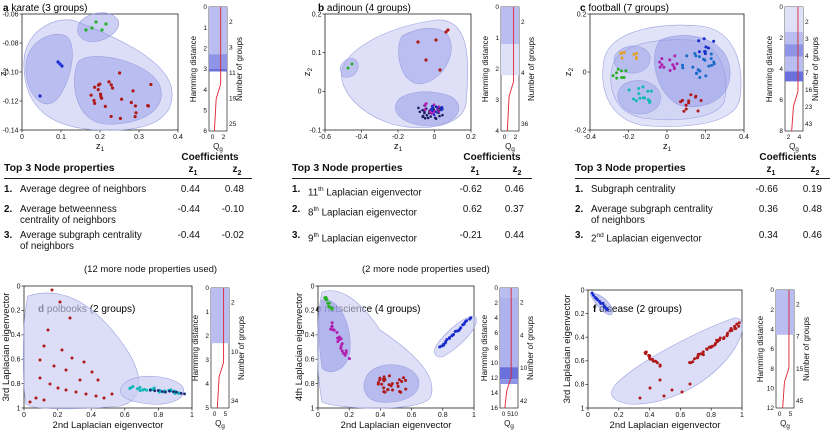 This screenshot has width=830, height=430. What do you see at coordinates (207, 336) in the screenshot?
I see `hamming-tick: 2` at bounding box center [207, 336].